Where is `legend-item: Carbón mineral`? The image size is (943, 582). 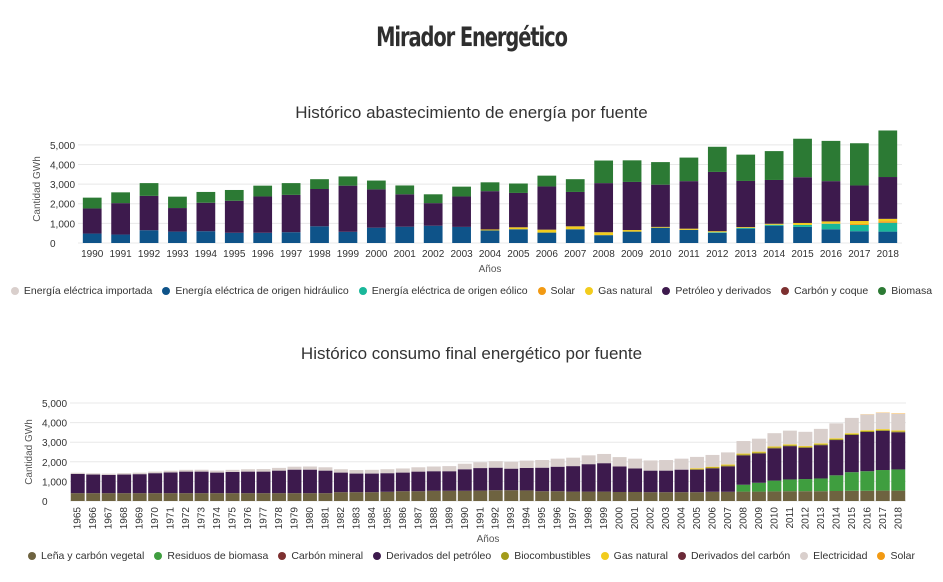
legend-item: Carbón mineral is located at coordinates (320, 556).